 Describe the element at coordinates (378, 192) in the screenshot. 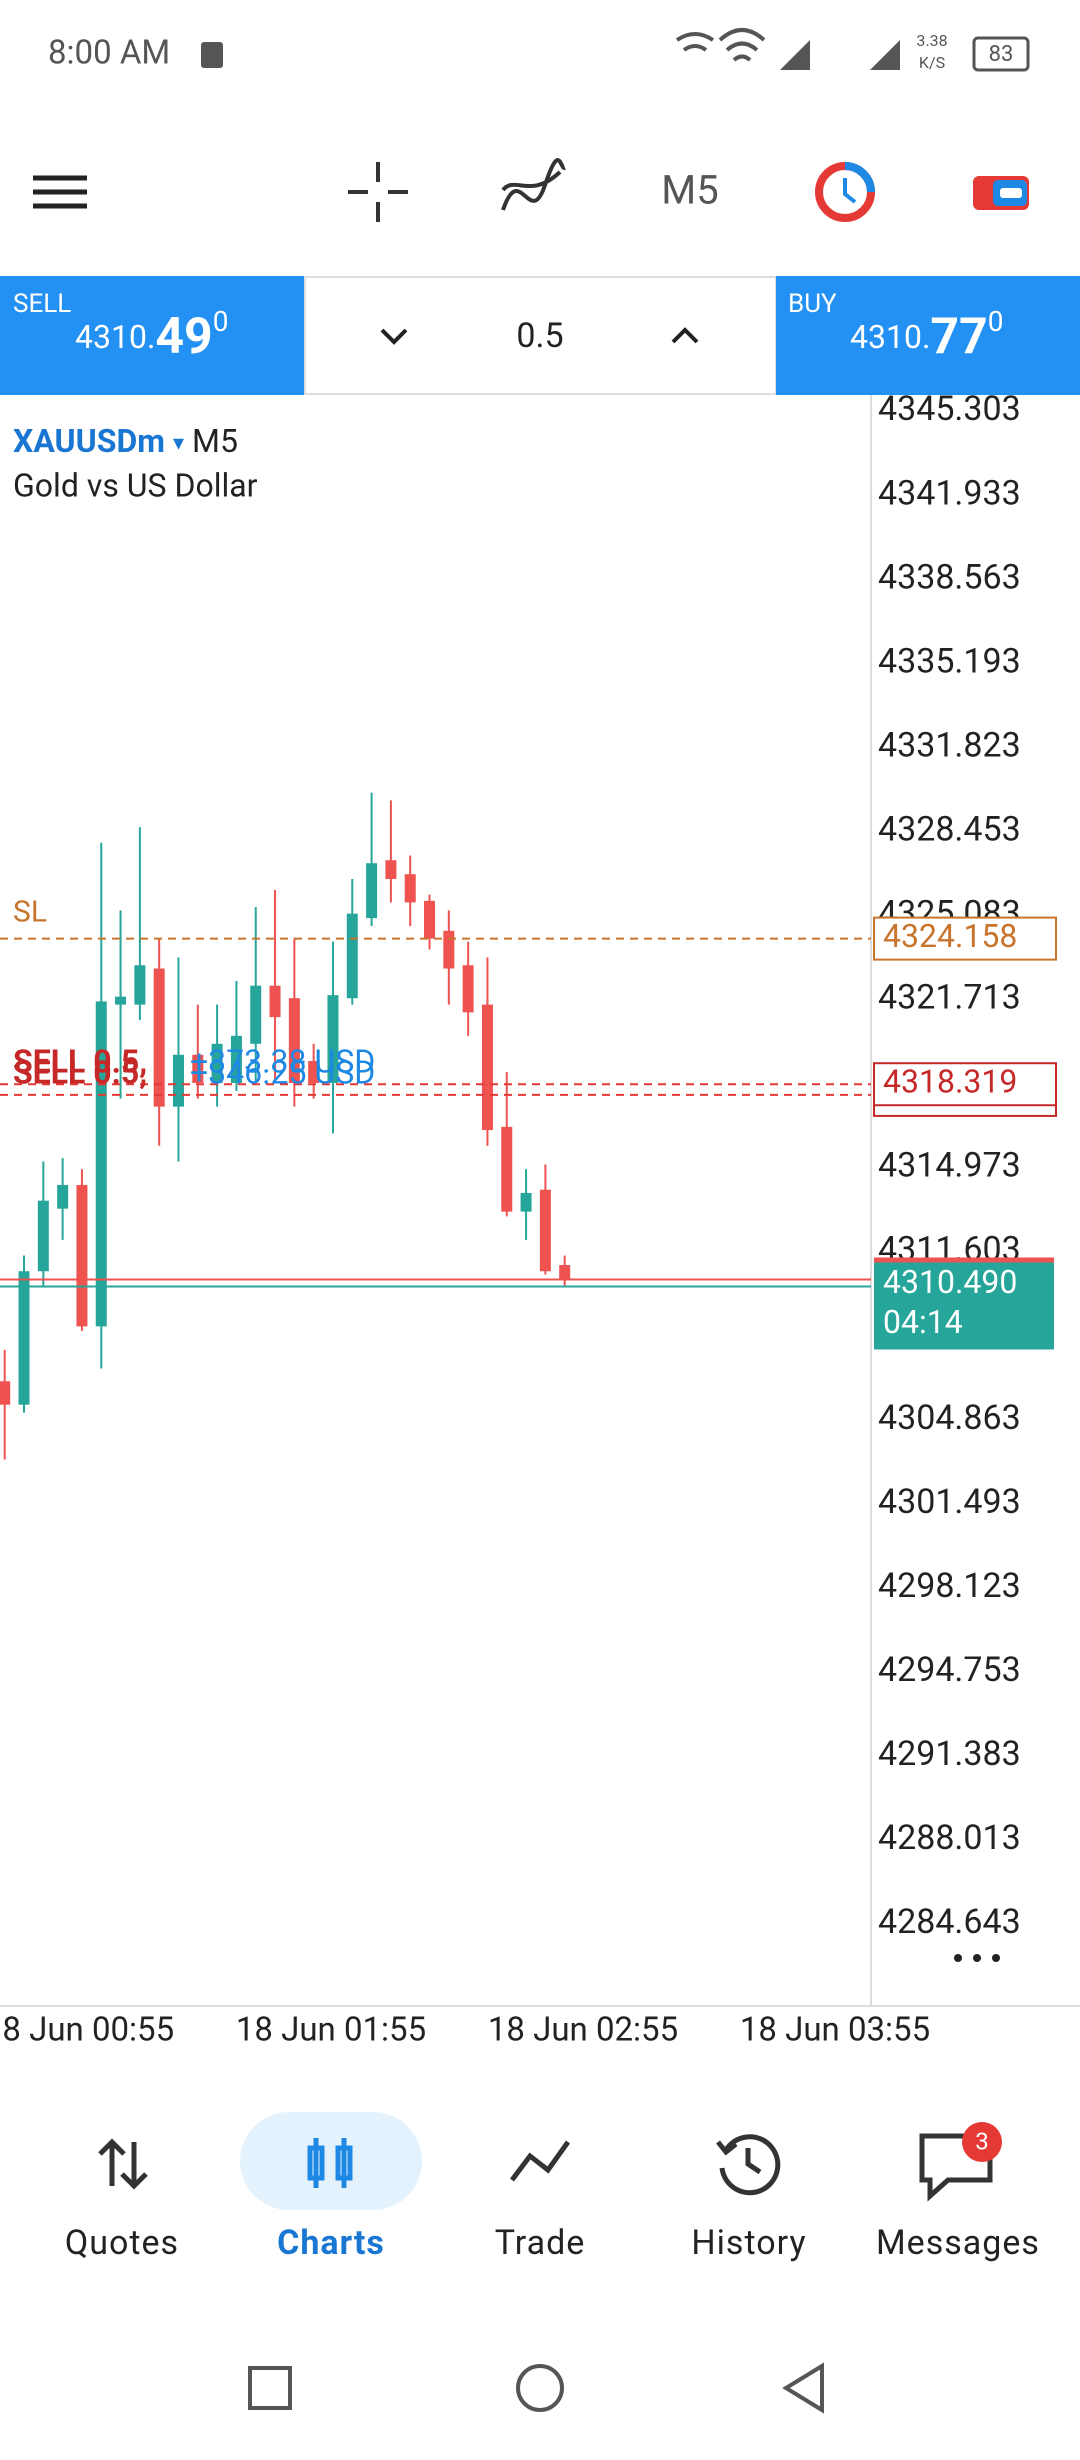

I see `crosshair-button` at that location.